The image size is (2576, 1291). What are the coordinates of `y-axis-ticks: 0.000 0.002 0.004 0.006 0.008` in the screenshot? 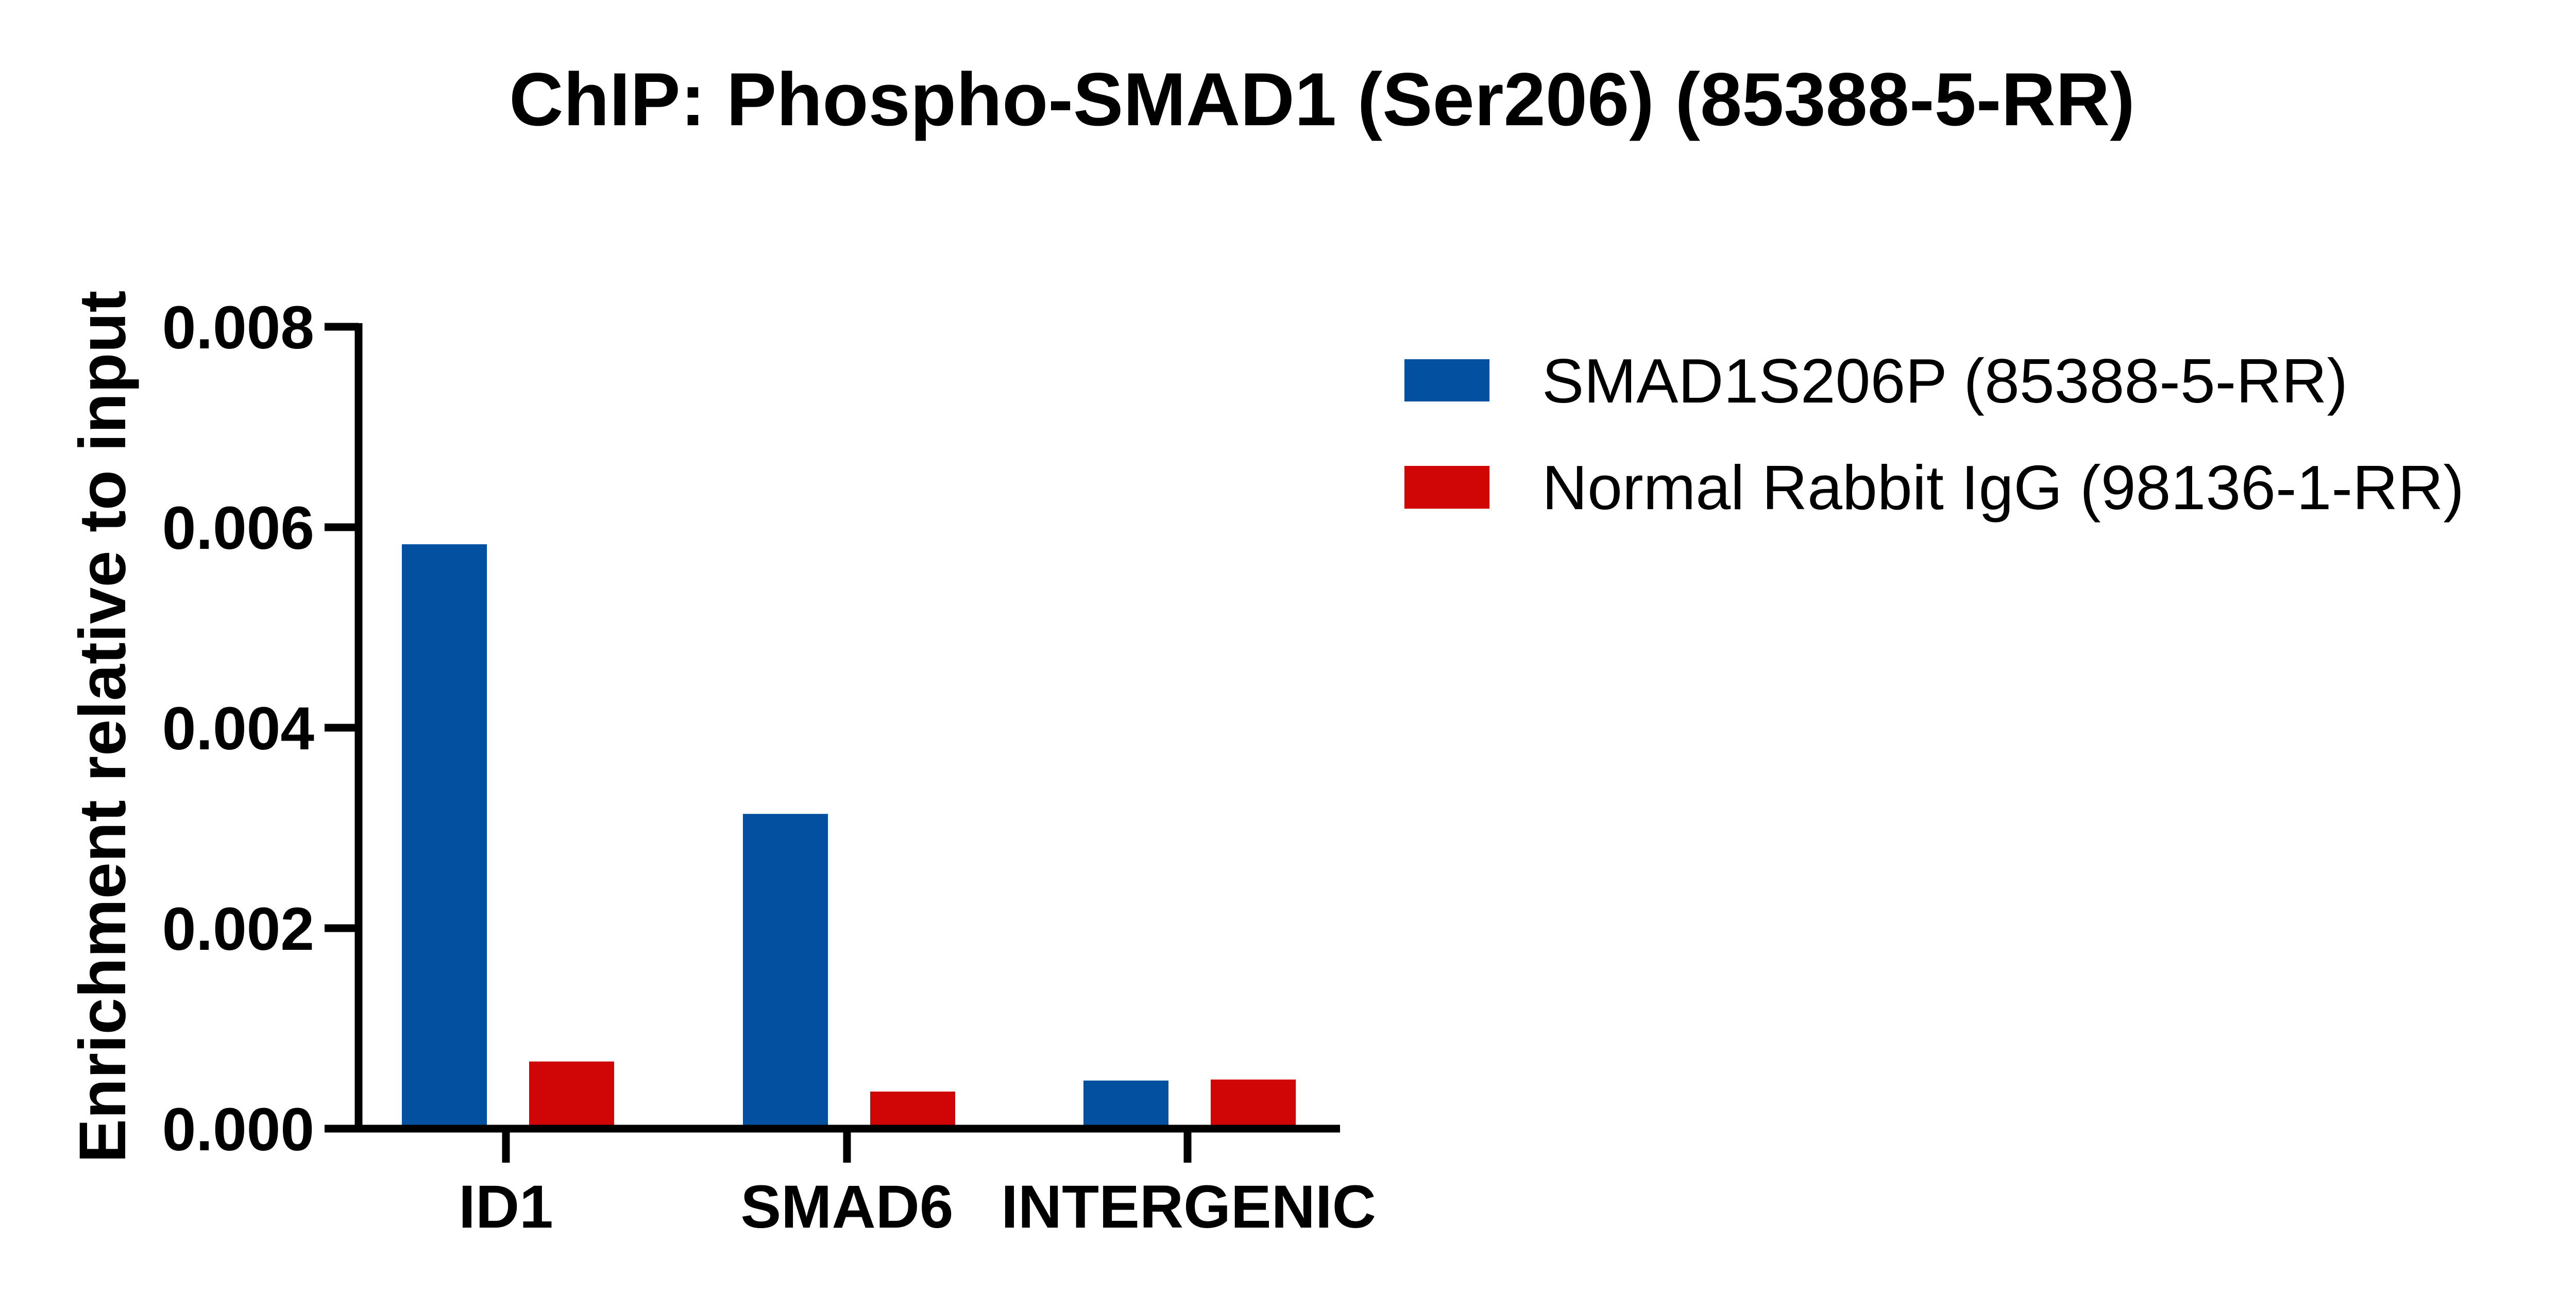 It's located at (260, 729).